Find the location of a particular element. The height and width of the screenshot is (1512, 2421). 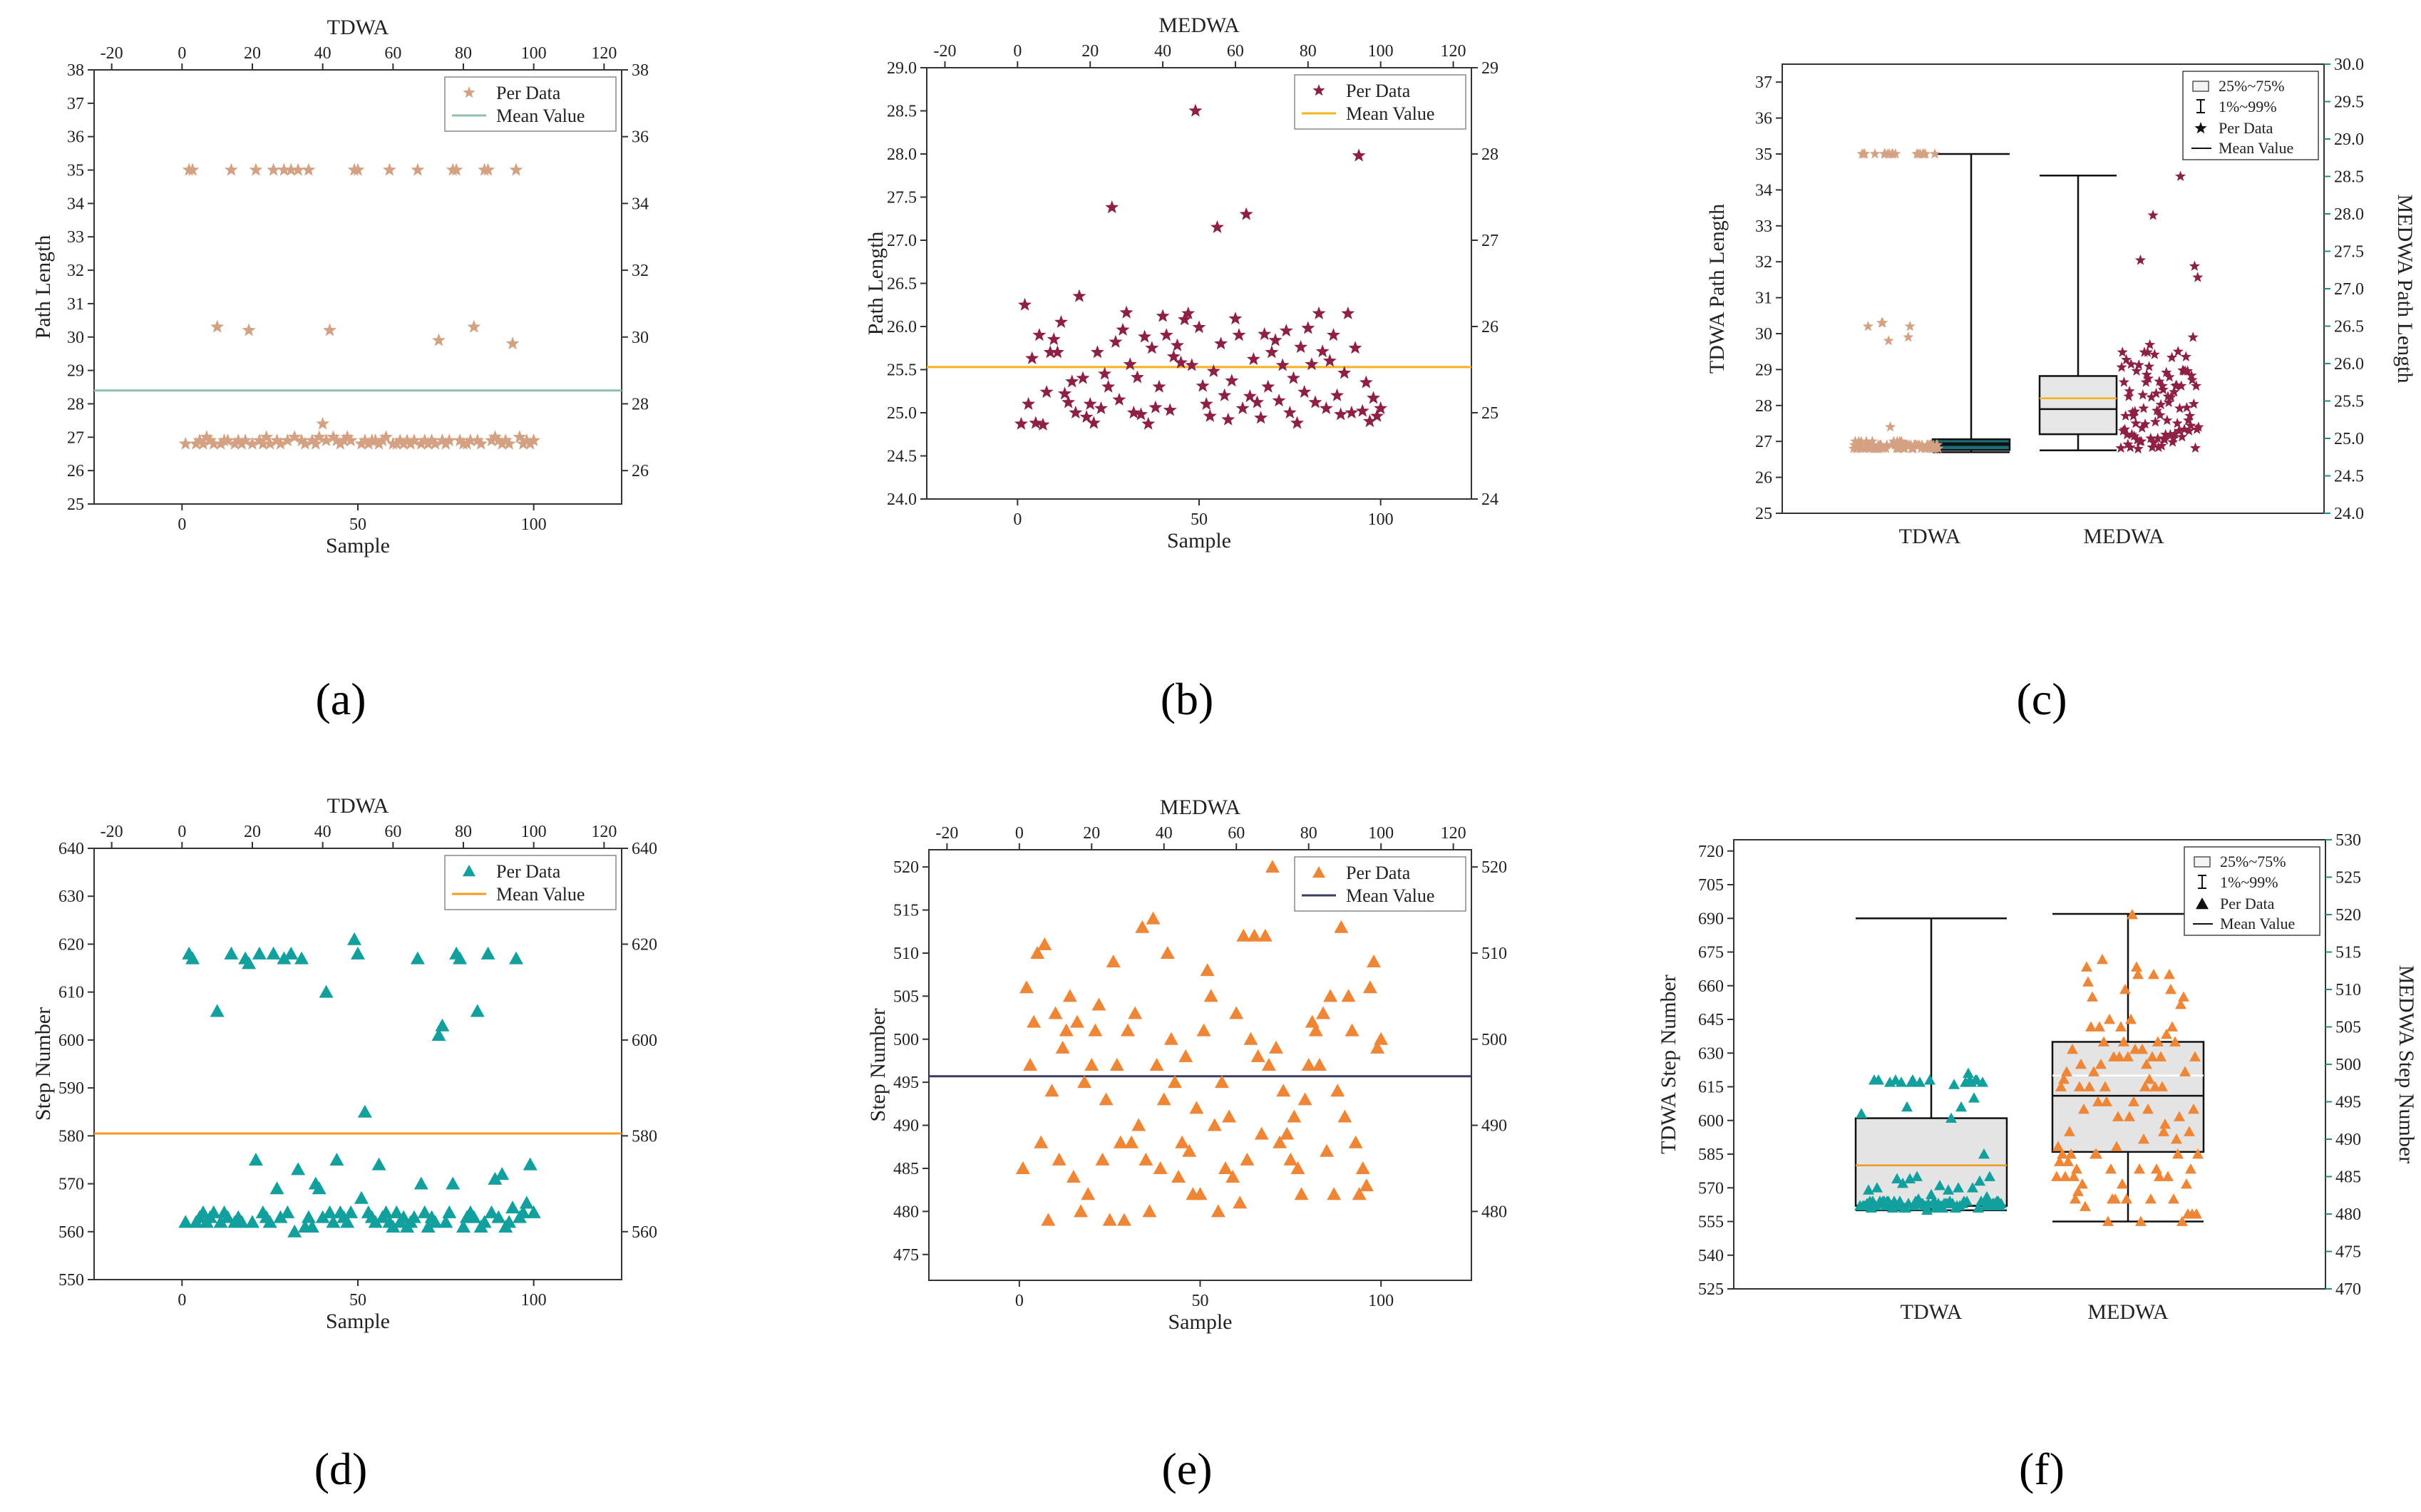

chart-title: TDWA is located at coordinates (358, 27).